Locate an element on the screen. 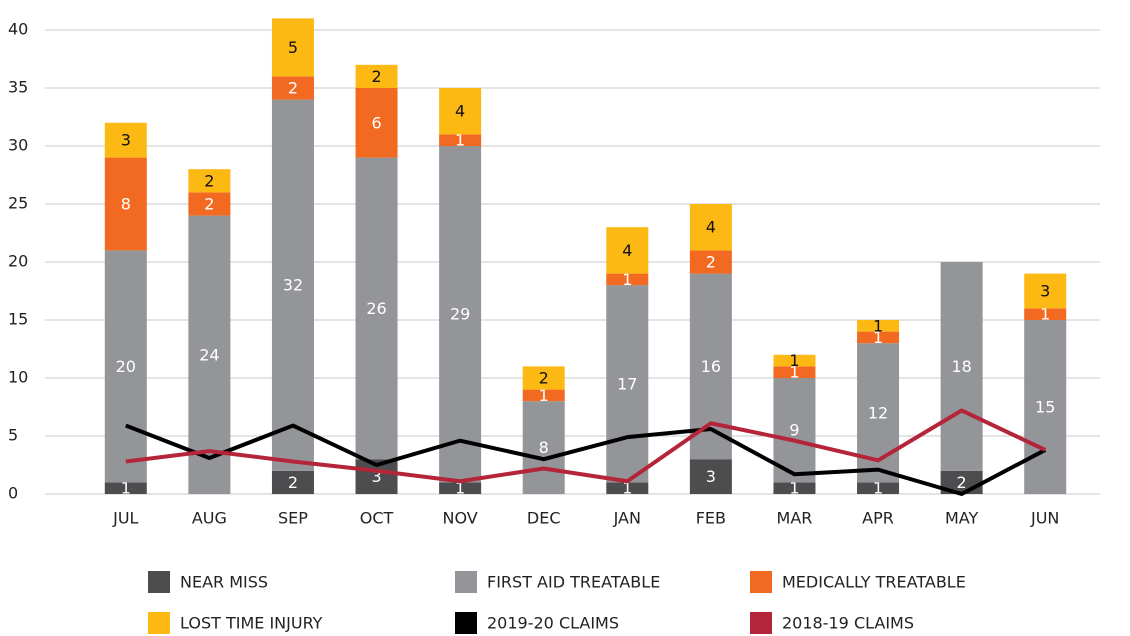  value-label: 18 is located at coordinates (961, 366).